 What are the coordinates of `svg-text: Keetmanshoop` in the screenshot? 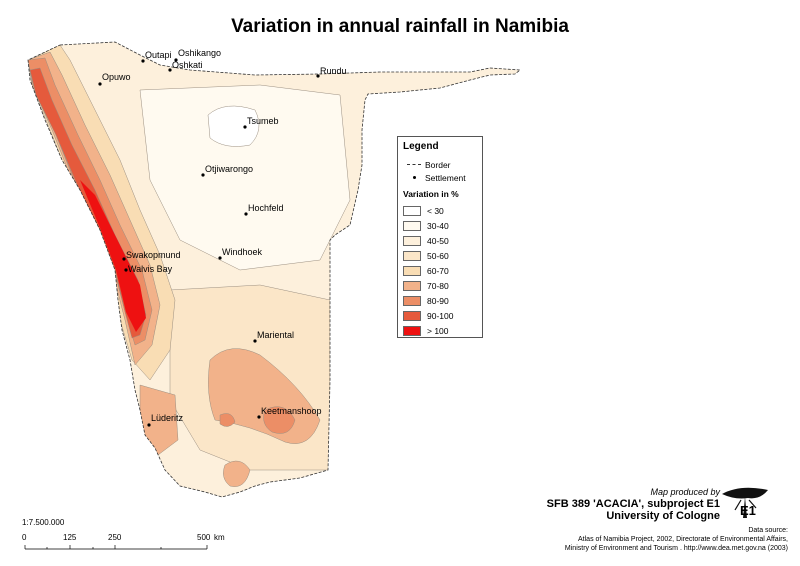 It's located at (291, 411).